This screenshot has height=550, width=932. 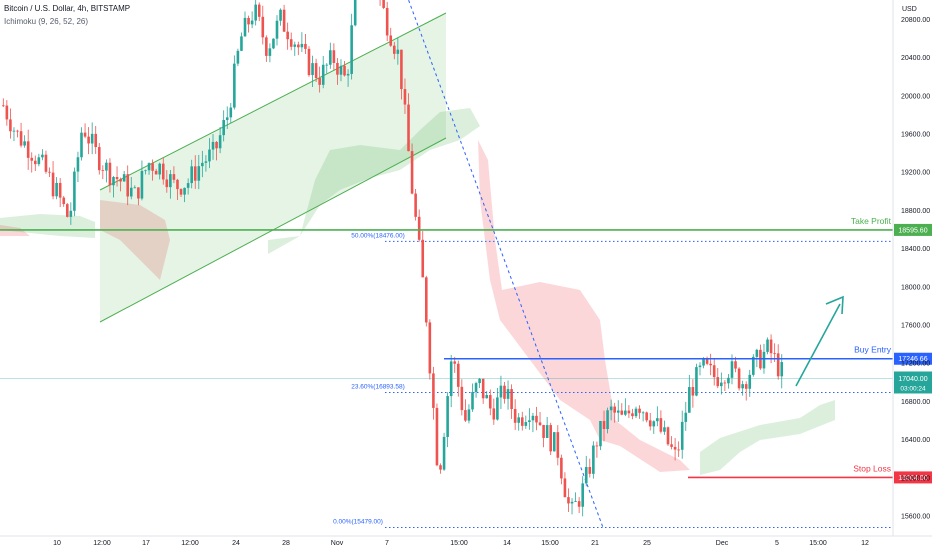 I want to click on y-tick-label: 18000.00, so click(x=915, y=287).